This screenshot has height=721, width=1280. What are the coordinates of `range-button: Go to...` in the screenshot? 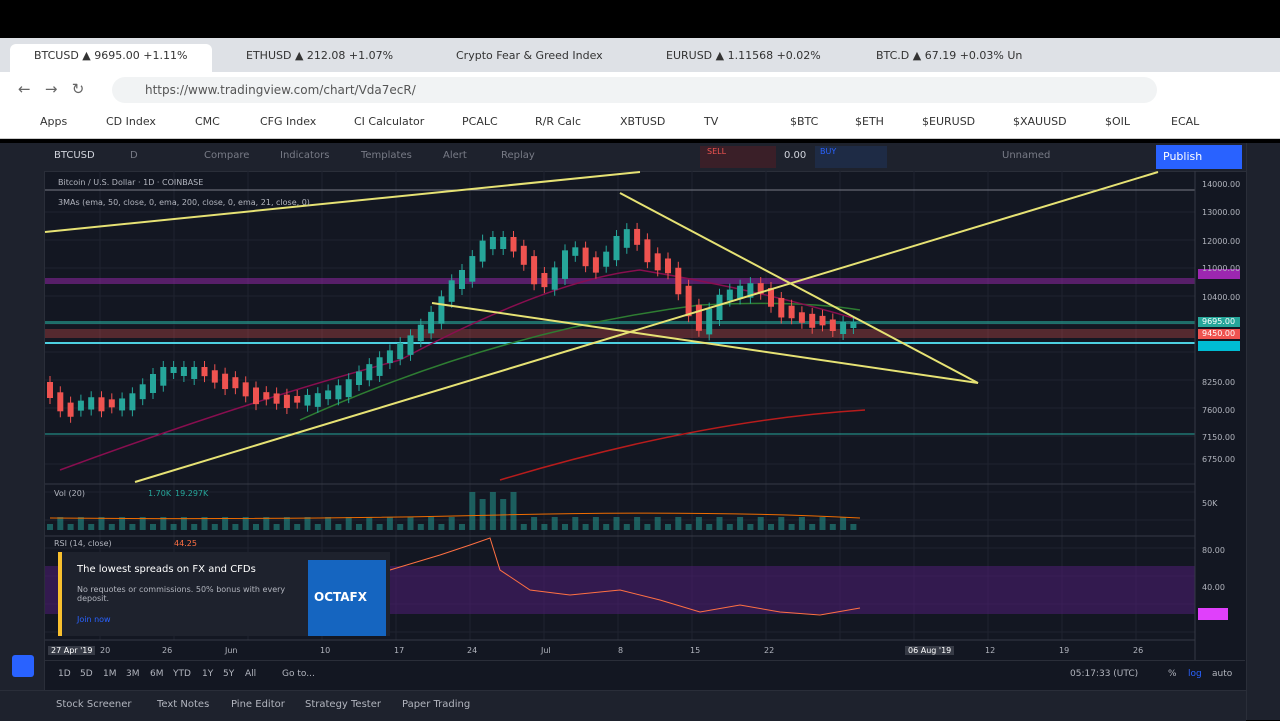 It's located at (298, 674).